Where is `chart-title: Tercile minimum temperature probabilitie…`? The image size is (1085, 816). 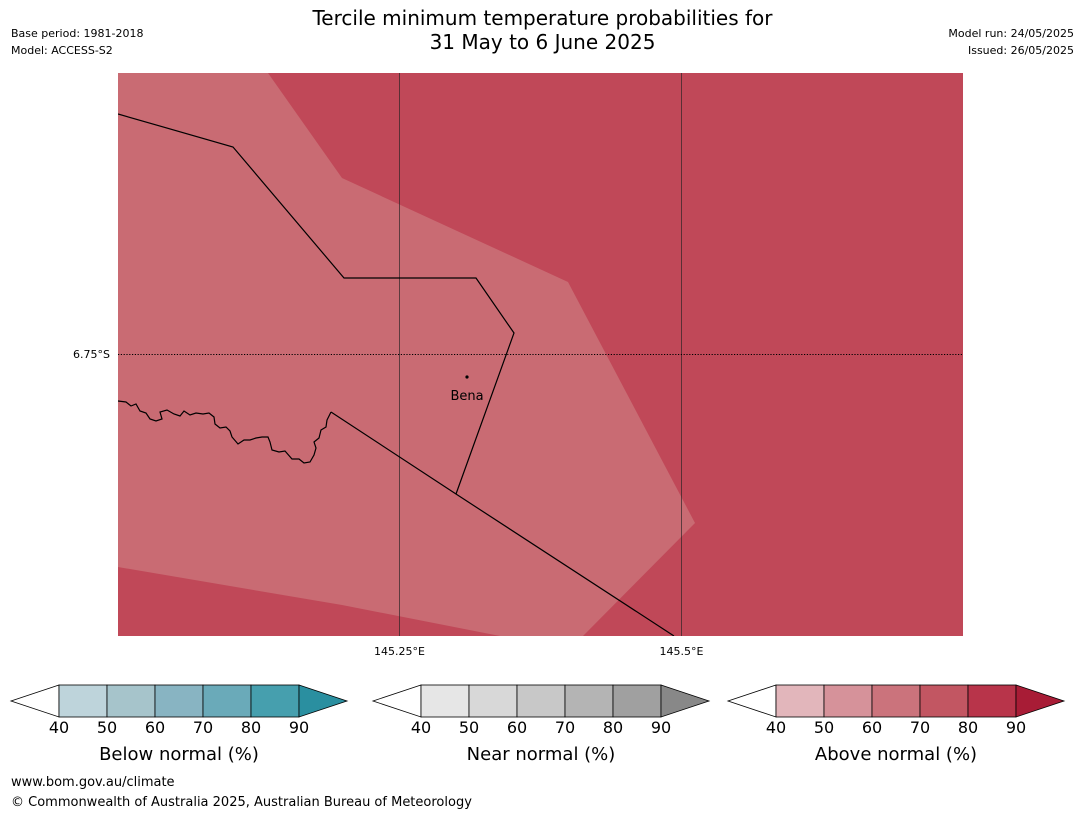
chart-title: Tercile minimum temperature probabilitie… is located at coordinates (542, 30).